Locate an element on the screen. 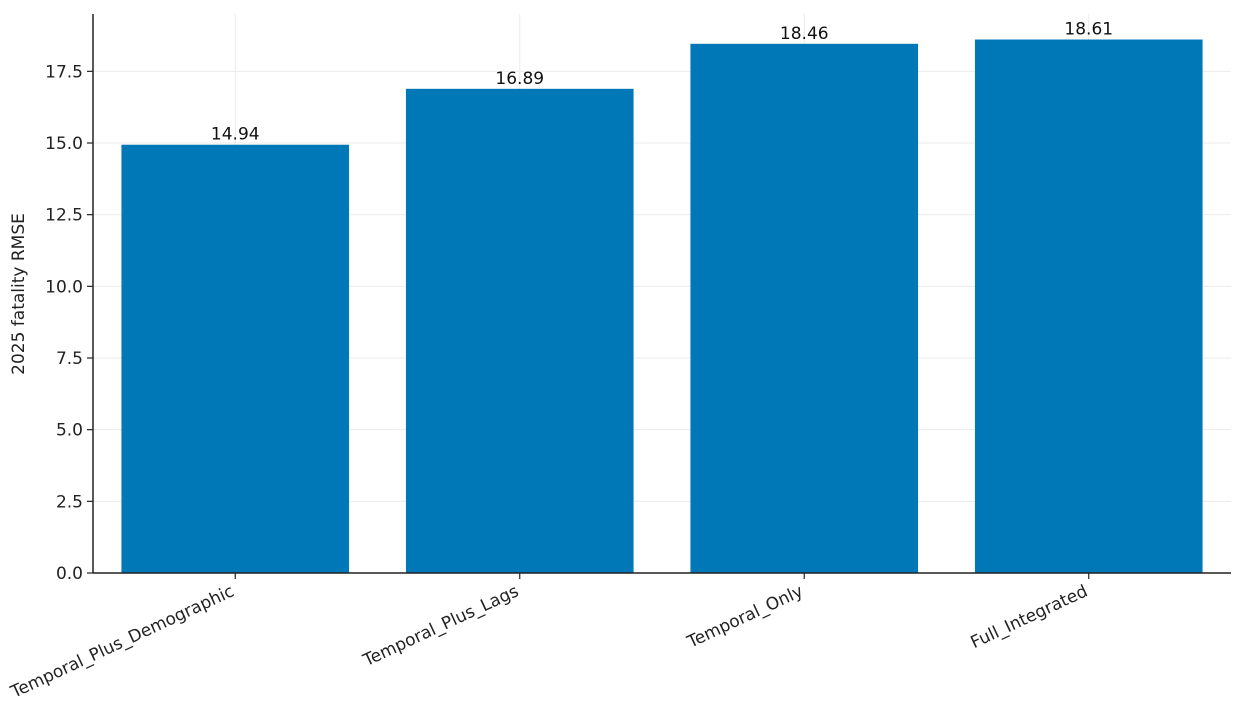 Image resolution: width=1241 pixels, height=722 pixels. bar-value-label: 18.61 is located at coordinates (1088, 30).